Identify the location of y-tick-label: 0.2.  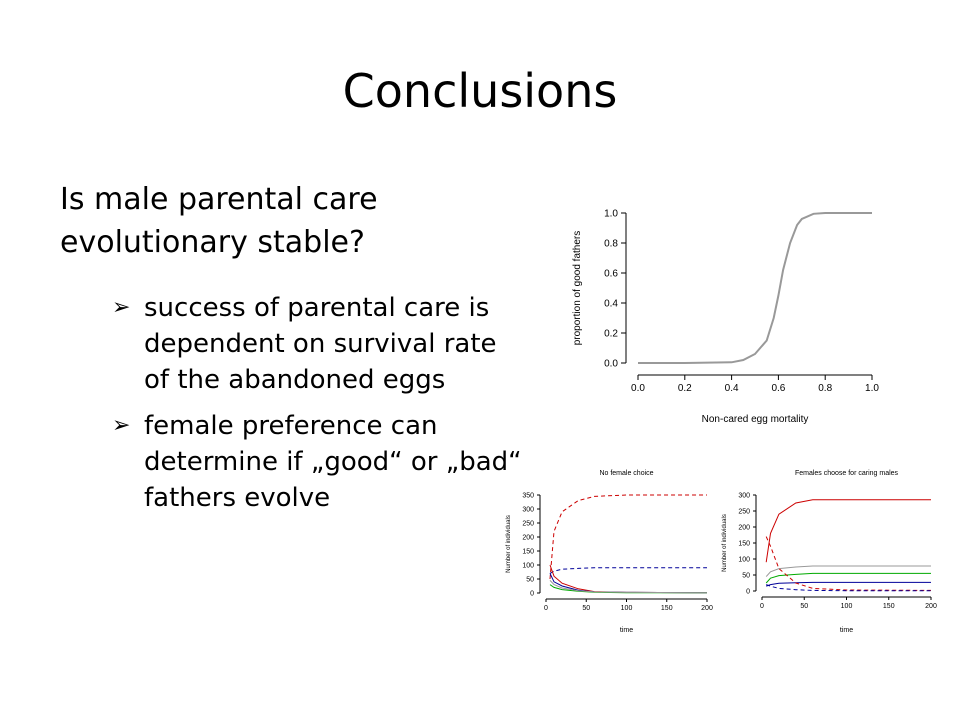
(611, 334).